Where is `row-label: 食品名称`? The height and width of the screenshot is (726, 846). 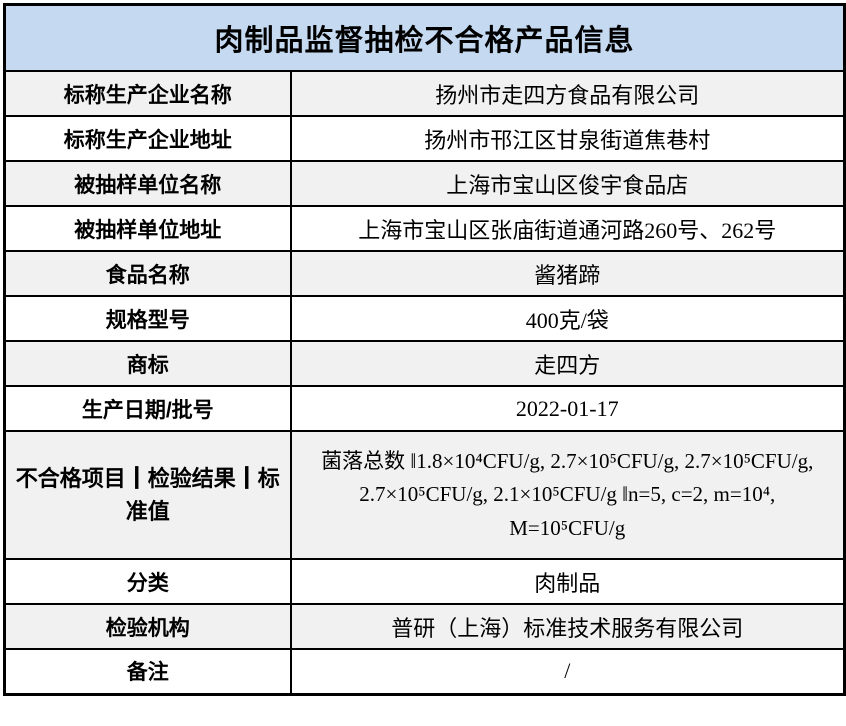
row-label: 食品名称 is located at coordinates (147, 273).